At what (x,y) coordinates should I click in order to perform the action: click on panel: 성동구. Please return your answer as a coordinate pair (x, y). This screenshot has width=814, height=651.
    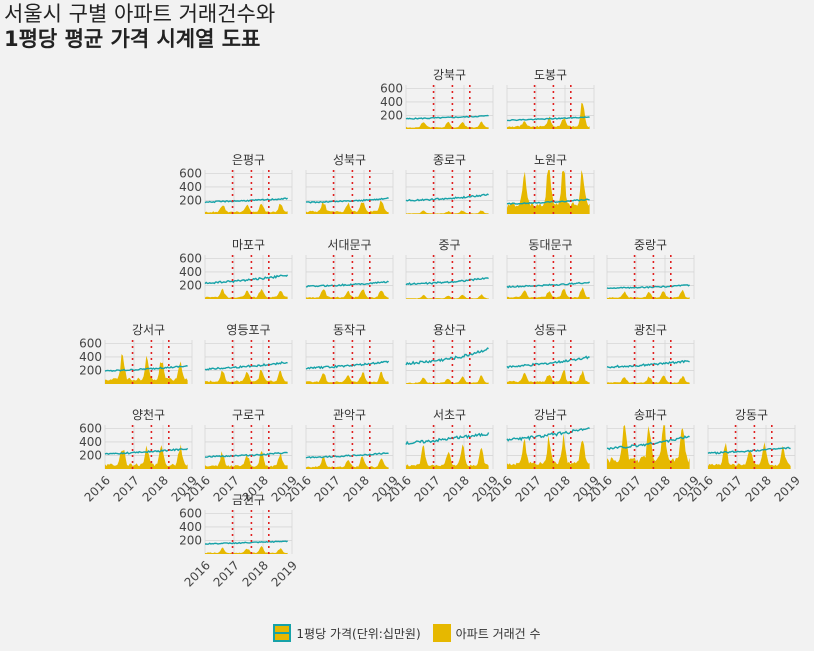
    Looking at the image, I should click on (550, 353).